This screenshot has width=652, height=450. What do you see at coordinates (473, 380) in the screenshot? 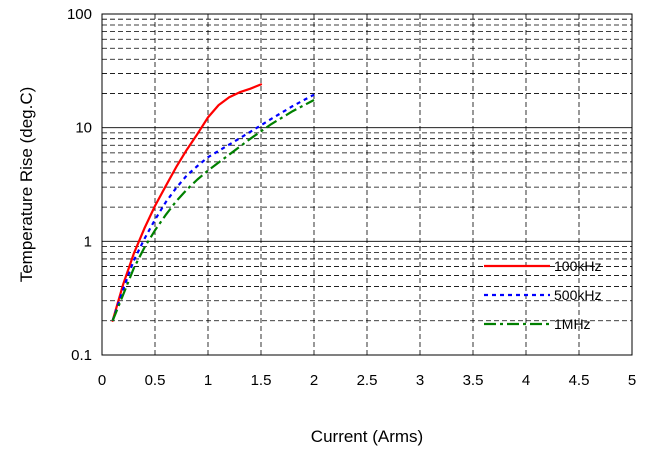
I see `x-tick-label: 3.5` at bounding box center [473, 380].